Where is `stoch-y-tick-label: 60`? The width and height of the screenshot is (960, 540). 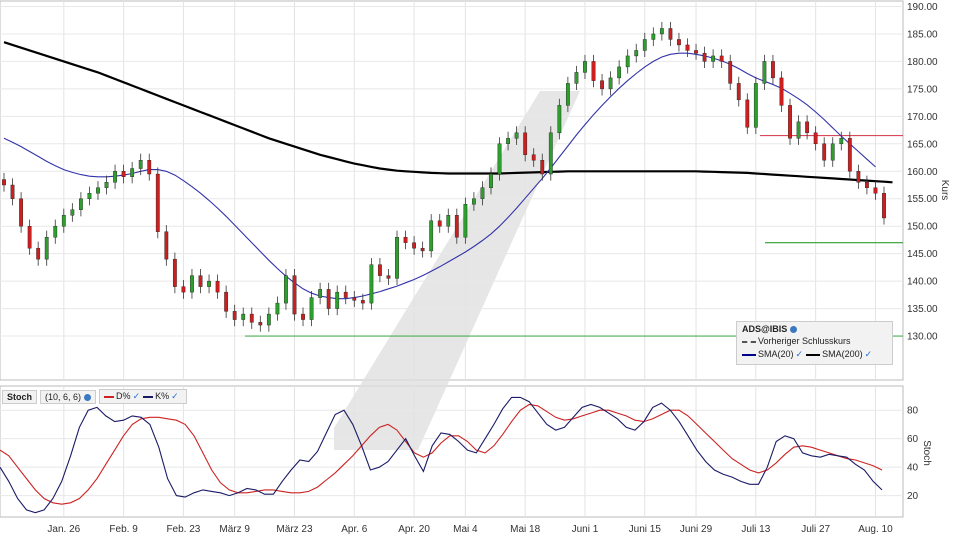 stoch-y-tick-label: 60 is located at coordinates (913, 439).